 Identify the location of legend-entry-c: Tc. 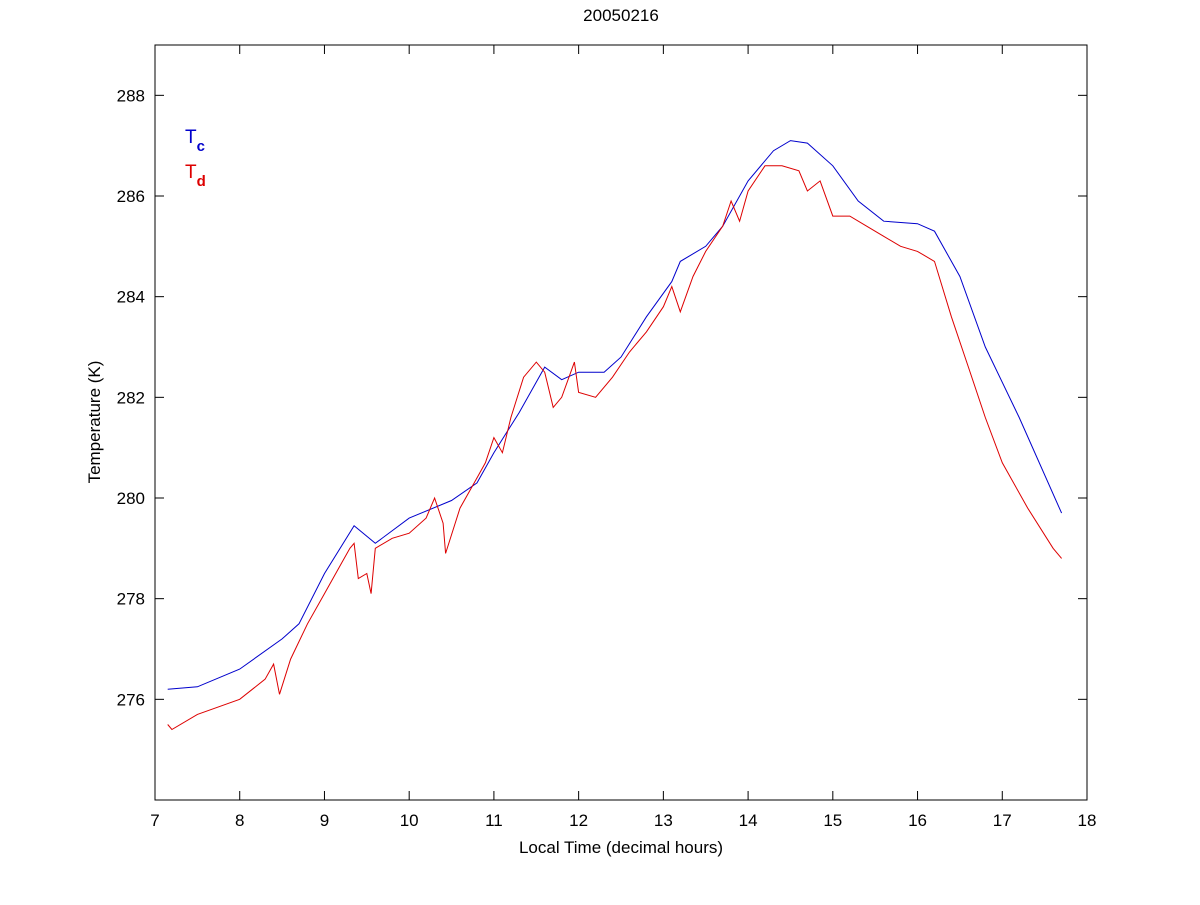
(195, 141).